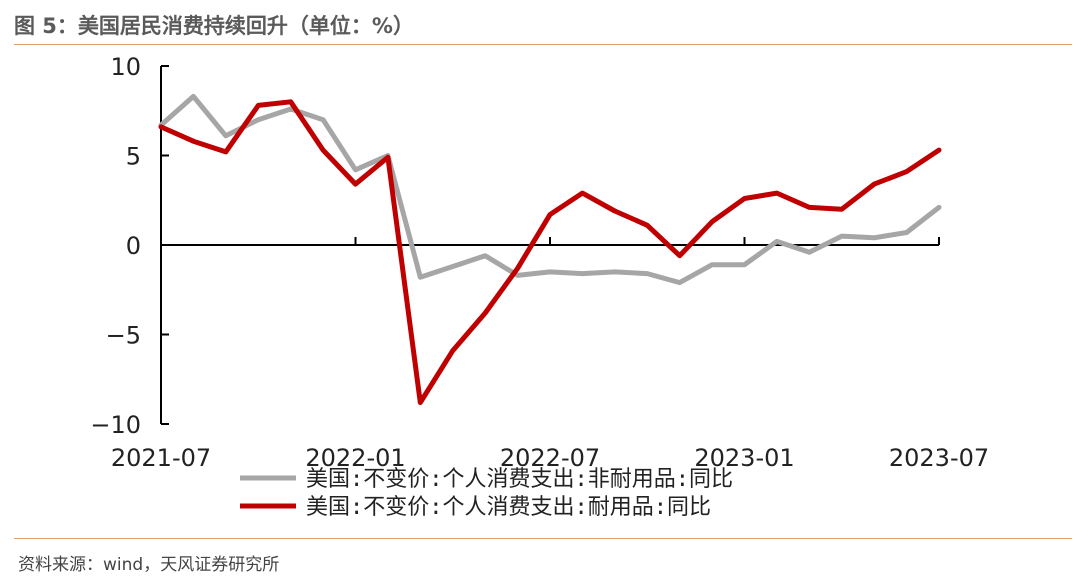  Describe the element at coordinates (133, 246) in the screenshot. I see `y-tick-label: 0` at that location.